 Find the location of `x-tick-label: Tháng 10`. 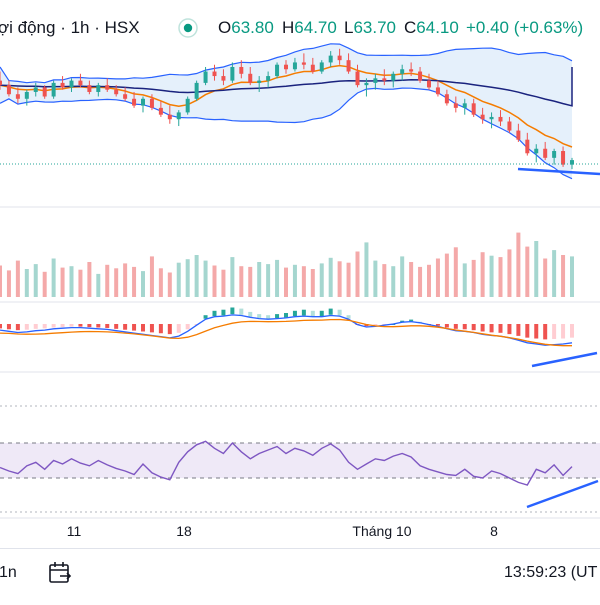

x-tick-label: Tháng 10 is located at coordinates (381, 531).